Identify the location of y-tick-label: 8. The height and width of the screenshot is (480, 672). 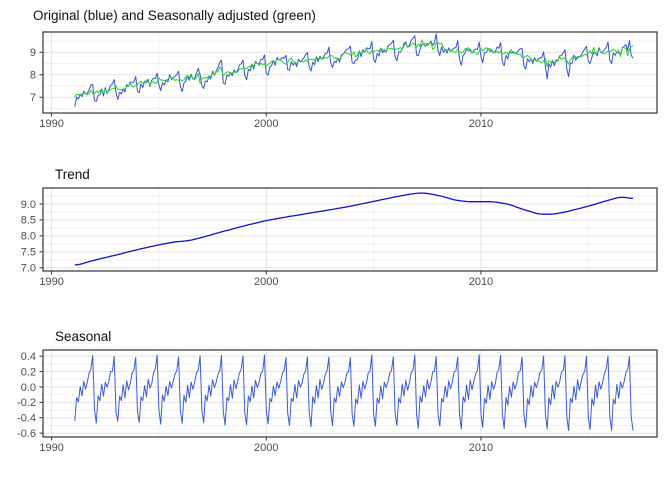
(33, 76).